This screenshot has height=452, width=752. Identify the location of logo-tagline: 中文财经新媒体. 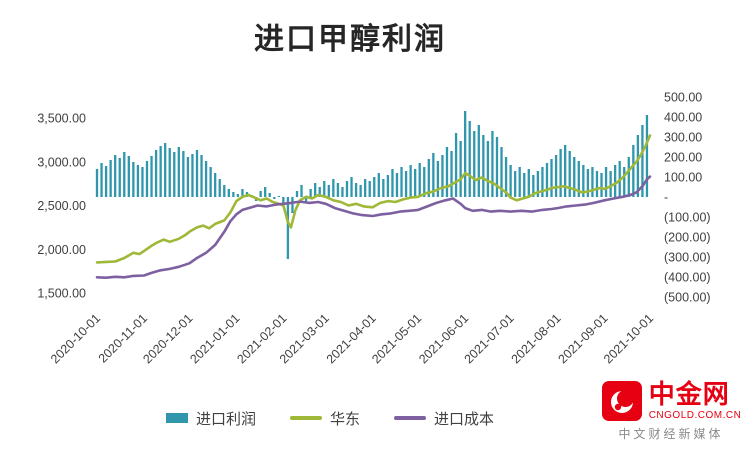
(671, 434).